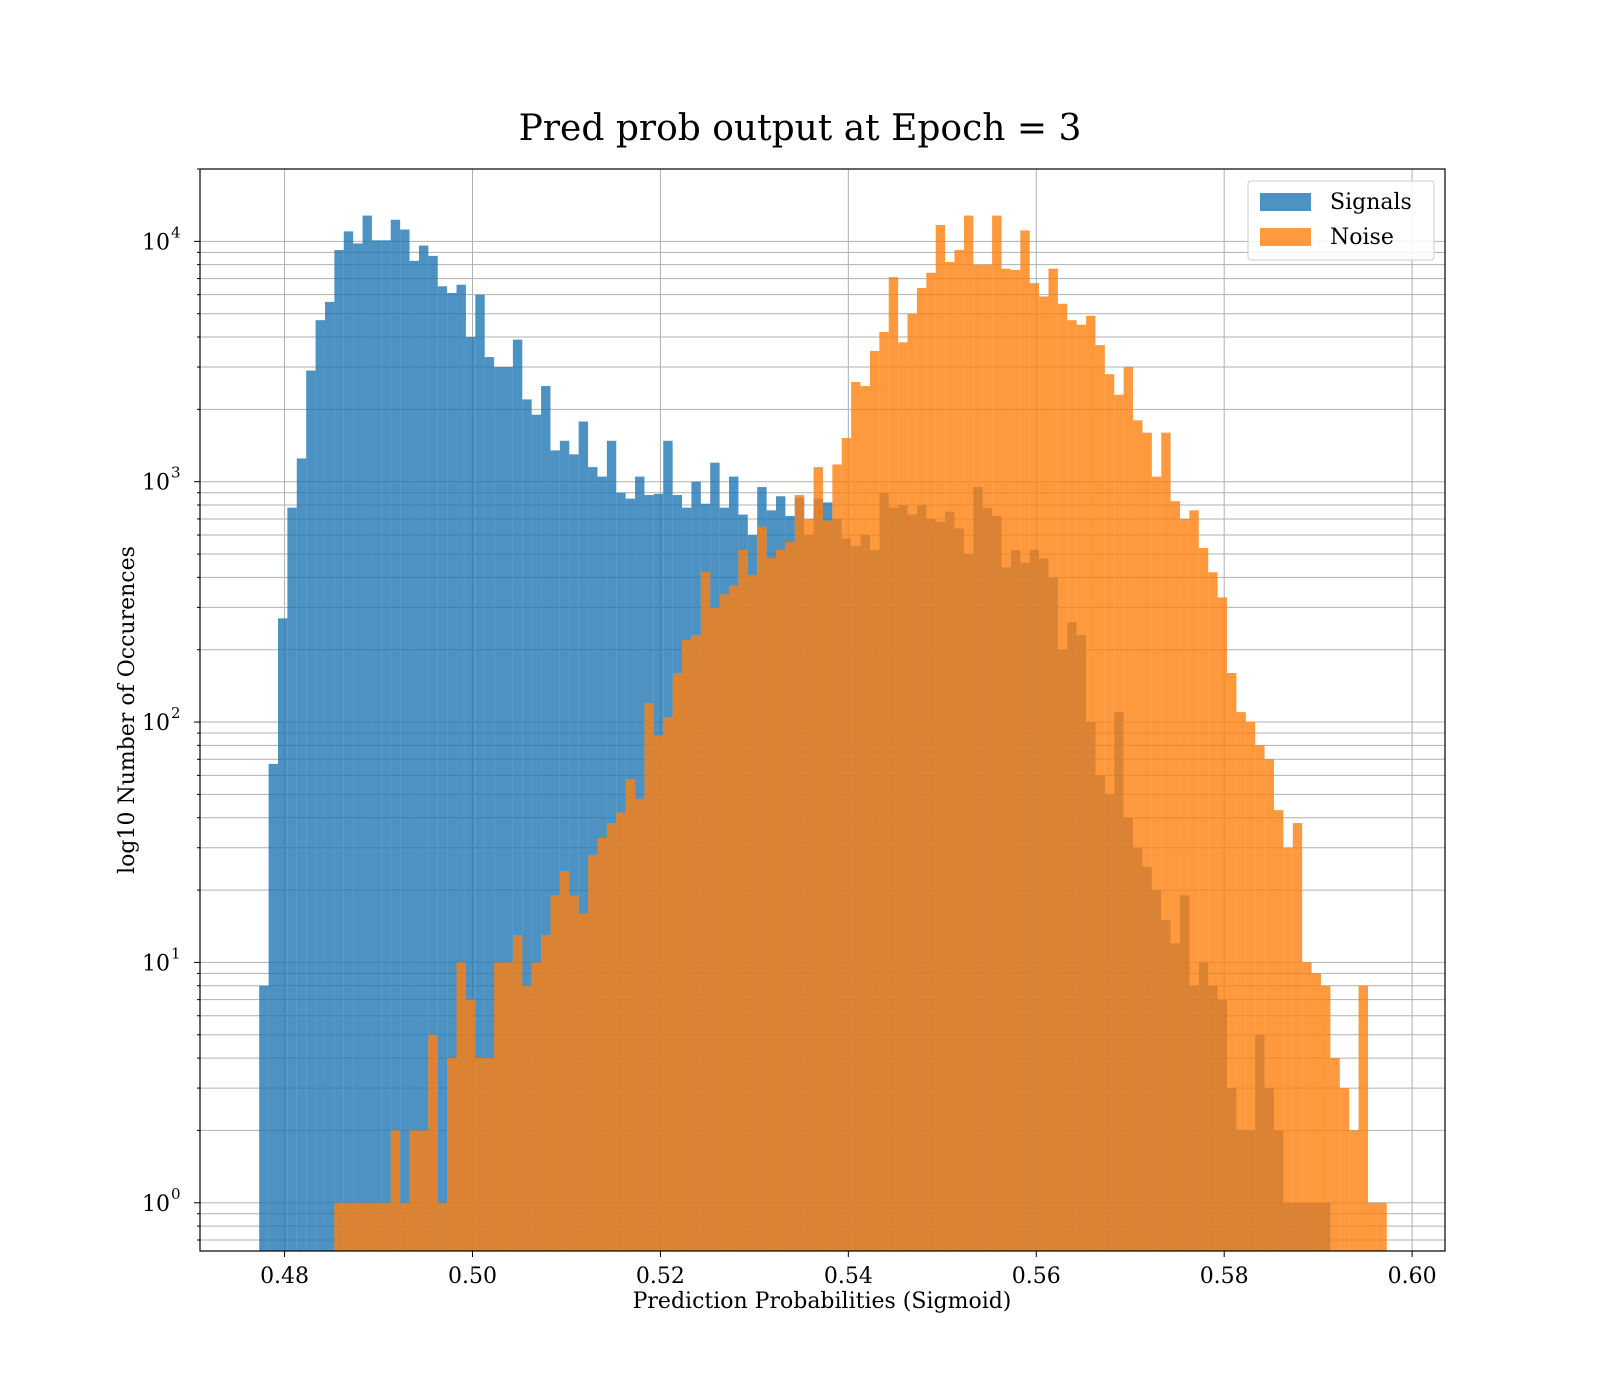  What do you see at coordinates (472, 1276) in the screenshot?
I see `x-tick-label: 0.50` at bounding box center [472, 1276].